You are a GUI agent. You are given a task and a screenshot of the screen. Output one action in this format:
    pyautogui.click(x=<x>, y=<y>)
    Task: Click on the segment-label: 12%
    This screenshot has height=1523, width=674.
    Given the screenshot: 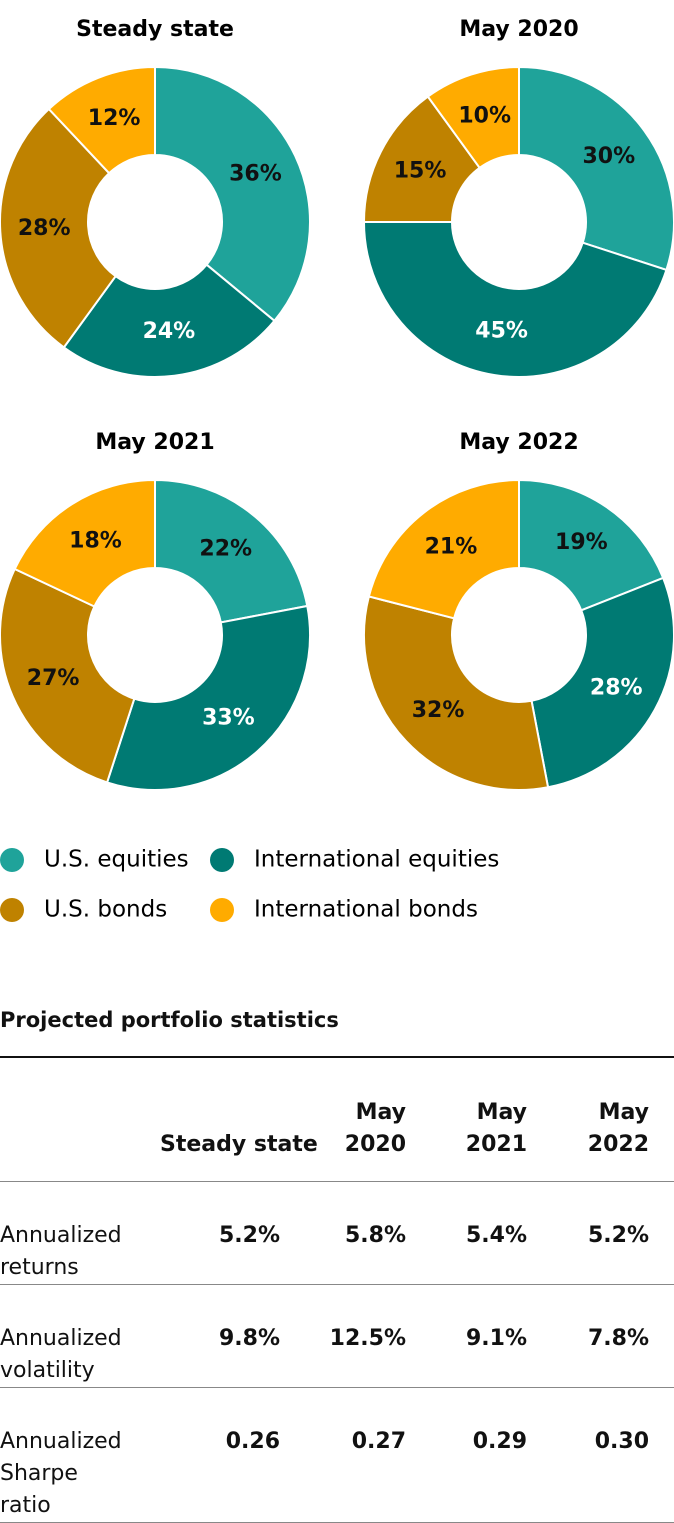 What is the action you would take?
    pyautogui.click(x=114, y=118)
    